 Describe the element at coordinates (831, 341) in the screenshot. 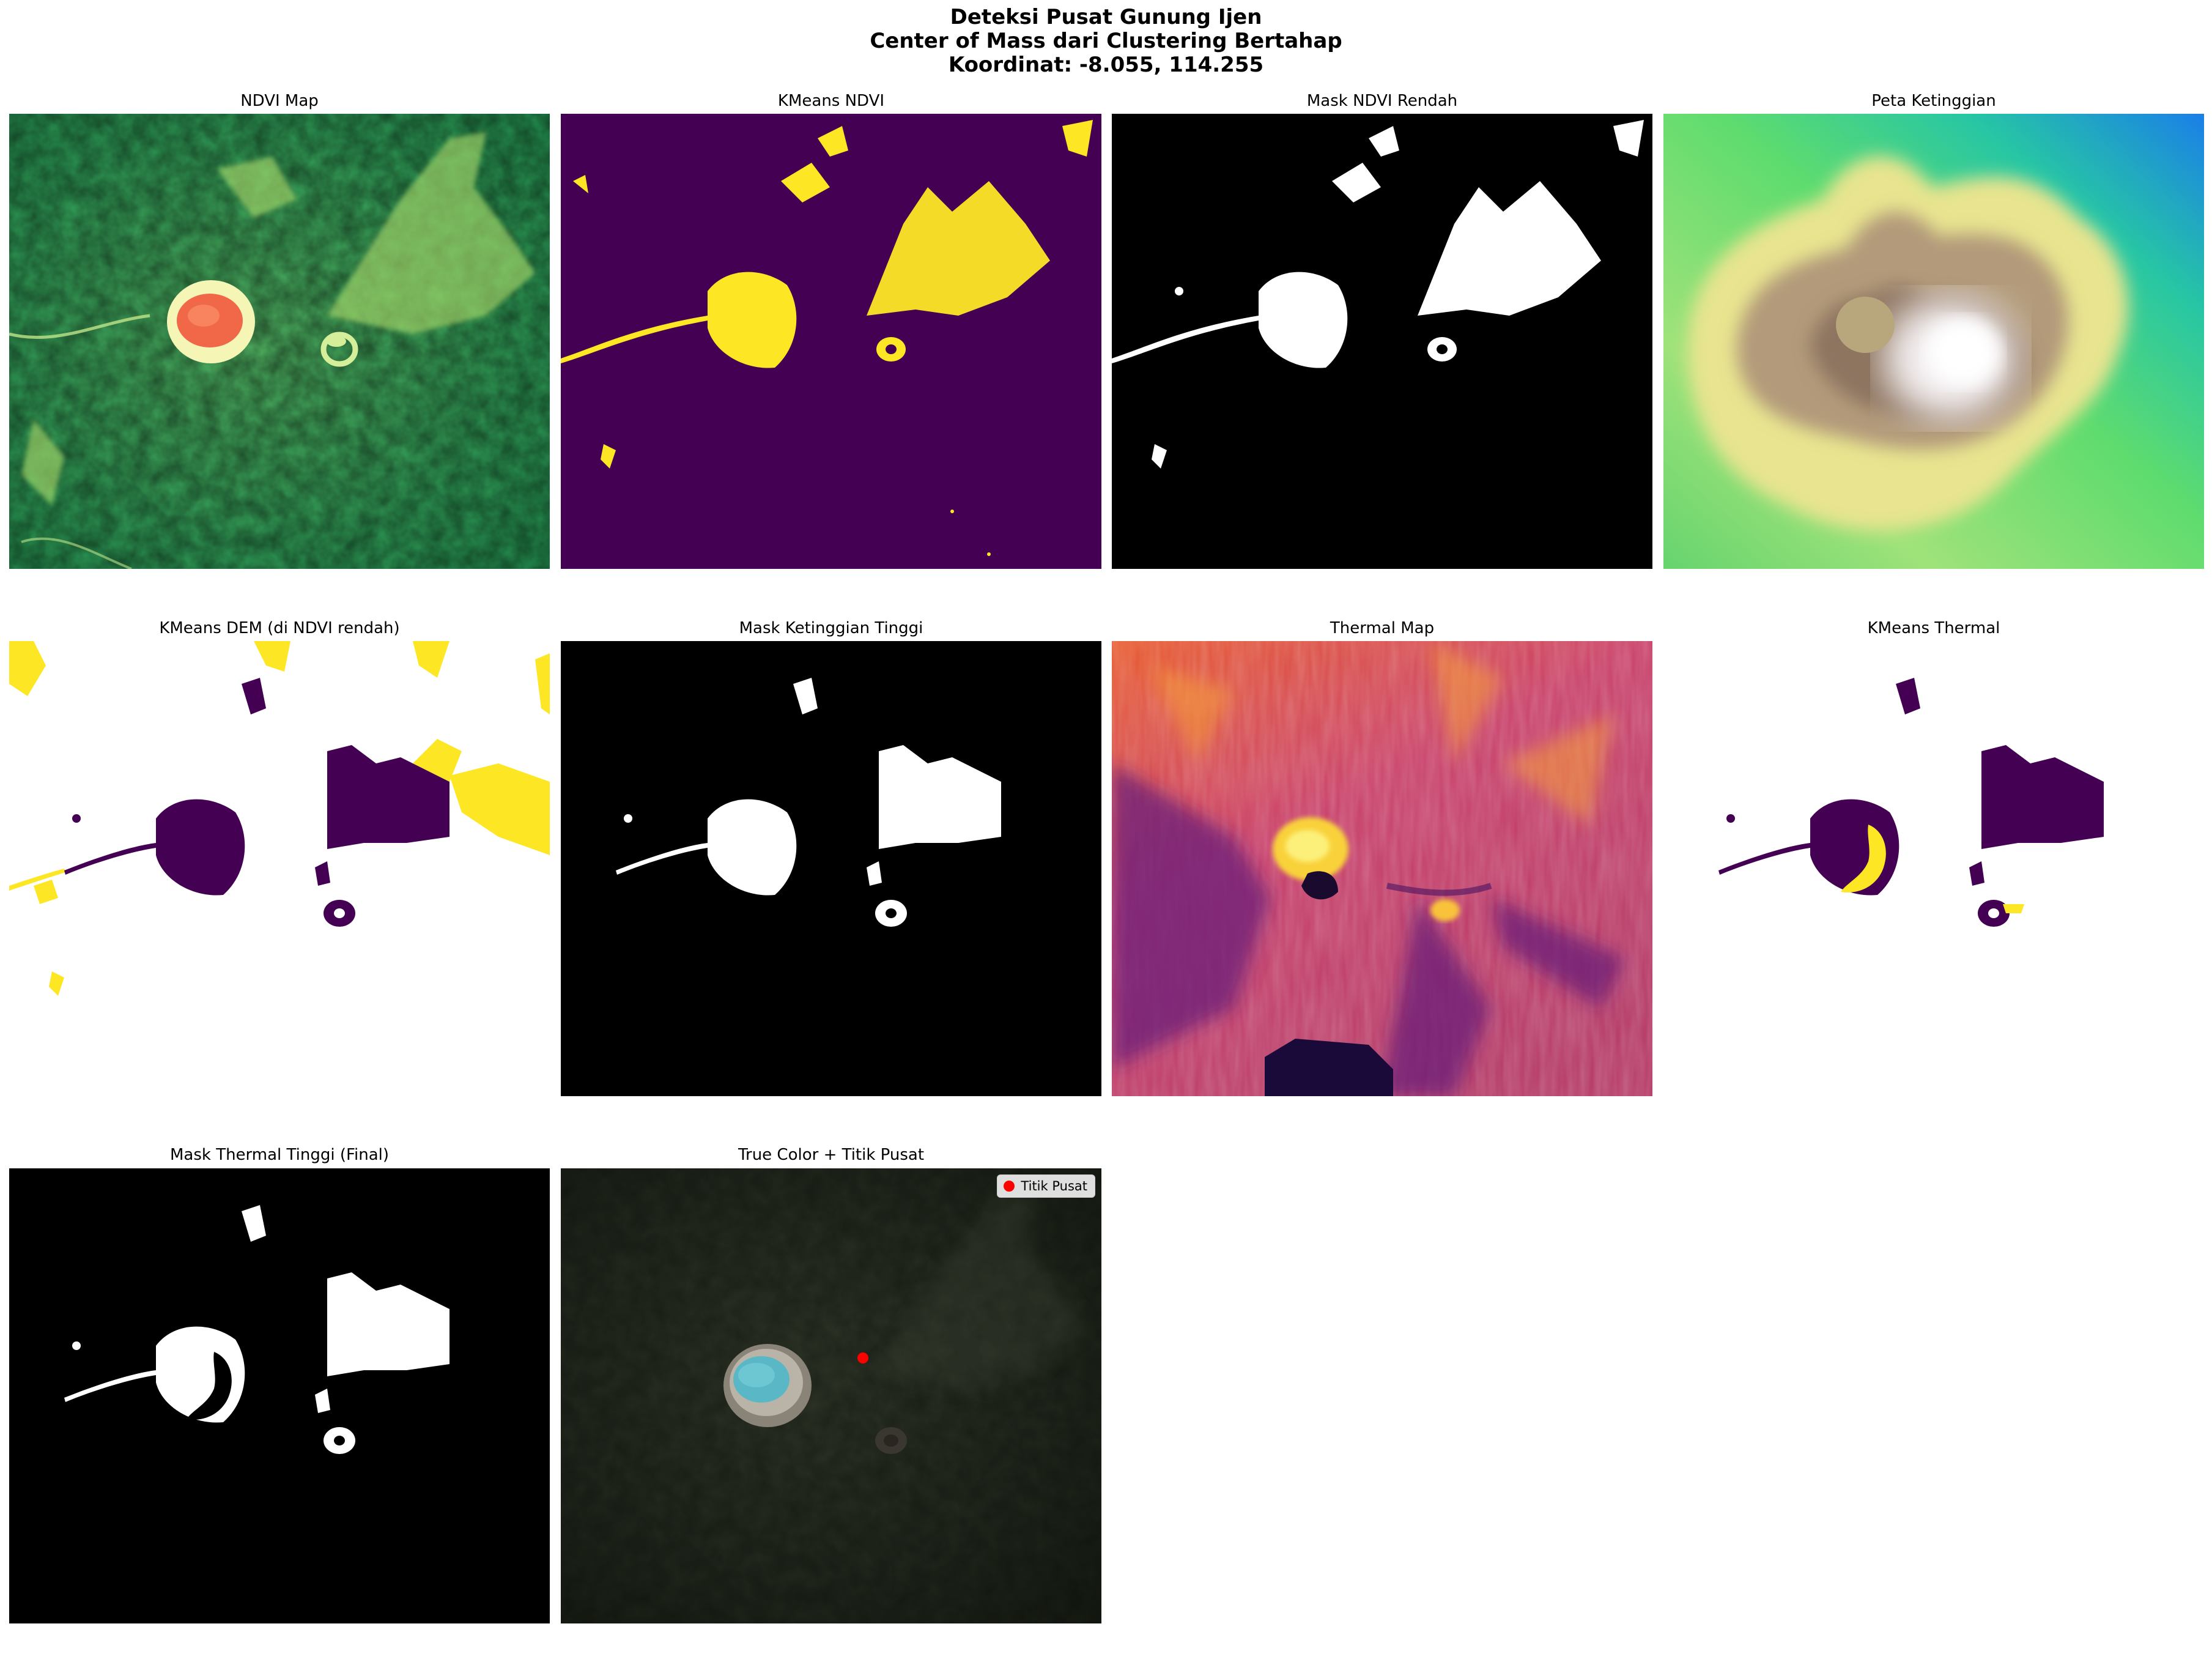

I see `kmeans-ndvi-image` at that location.